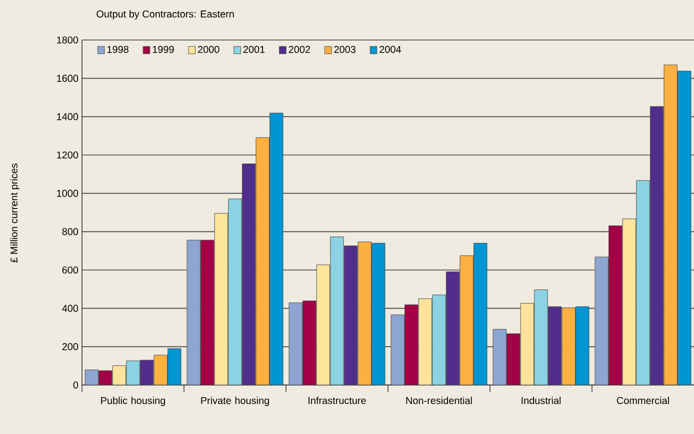 This screenshot has height=434, width=694. I want to click on y-tick-label: 1400, so click(67, 116).